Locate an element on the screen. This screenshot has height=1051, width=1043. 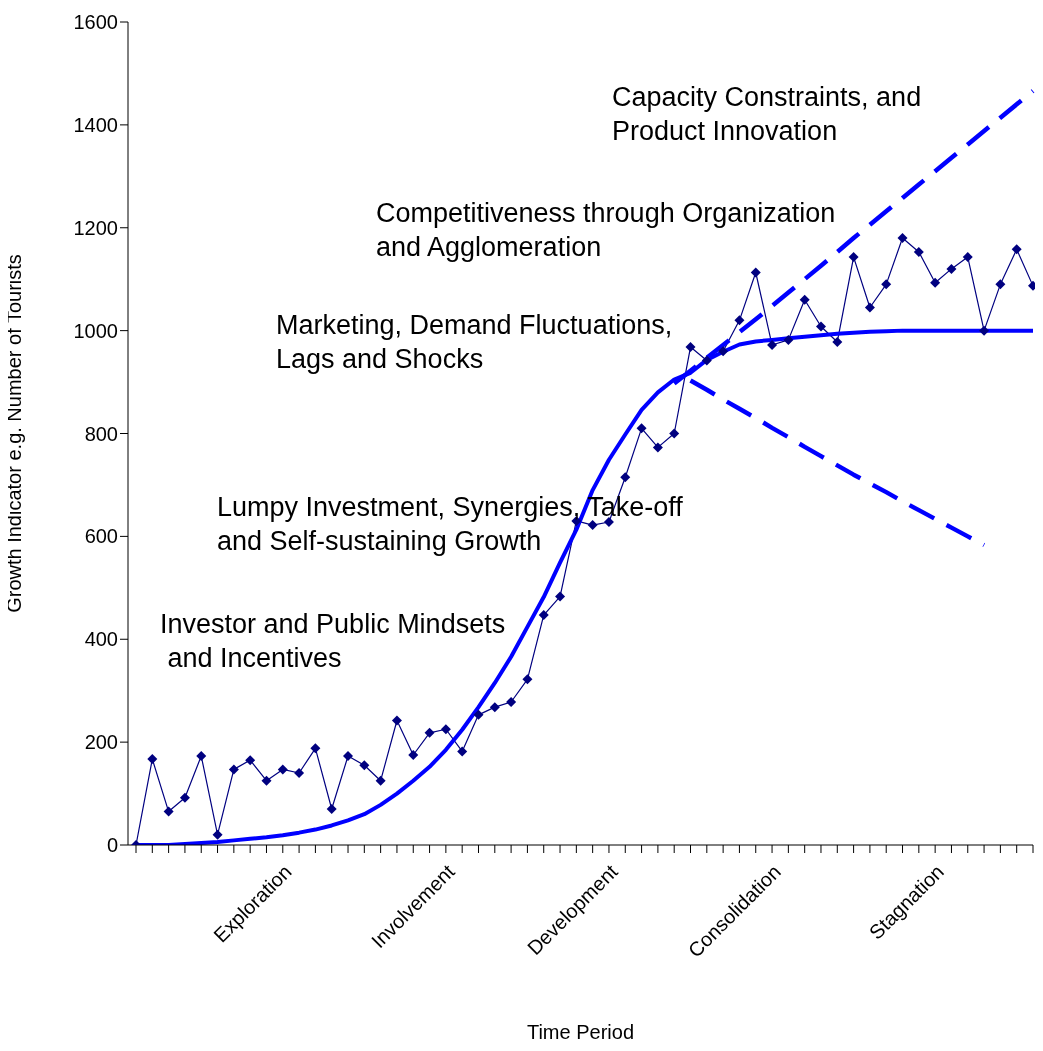
x-axis-title: Time Period is located at coordinates (580, 1032).